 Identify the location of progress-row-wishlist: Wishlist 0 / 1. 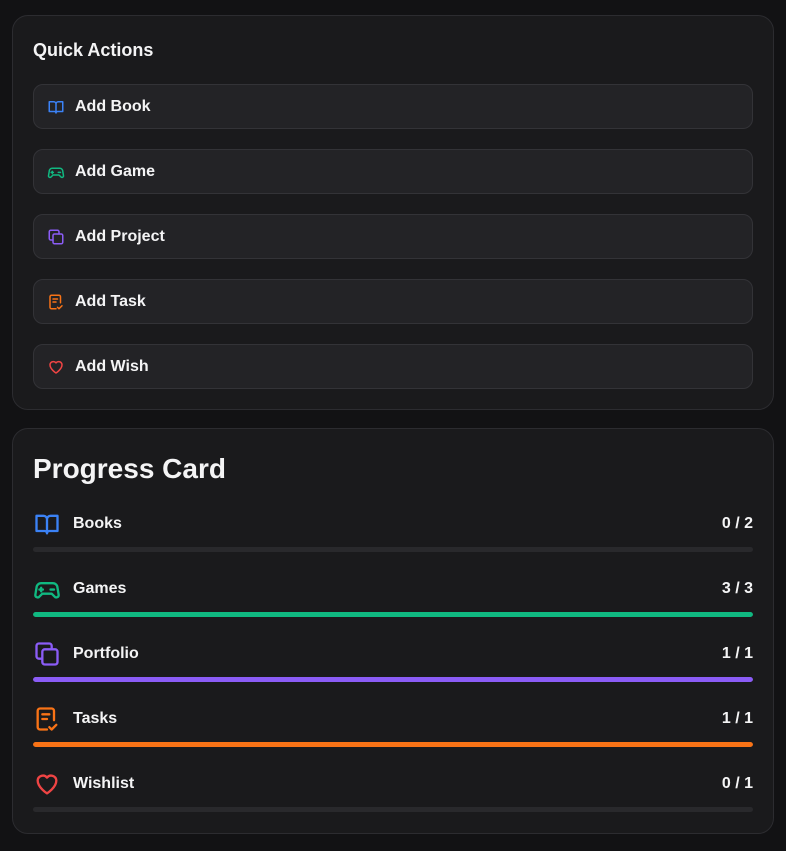
(393, 795).